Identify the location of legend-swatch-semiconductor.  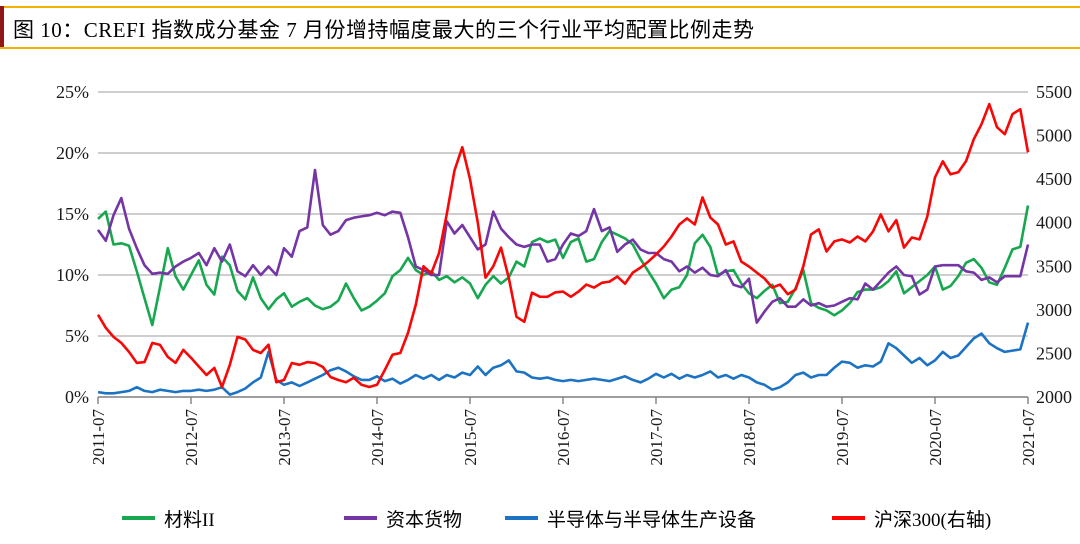
(521, 518).